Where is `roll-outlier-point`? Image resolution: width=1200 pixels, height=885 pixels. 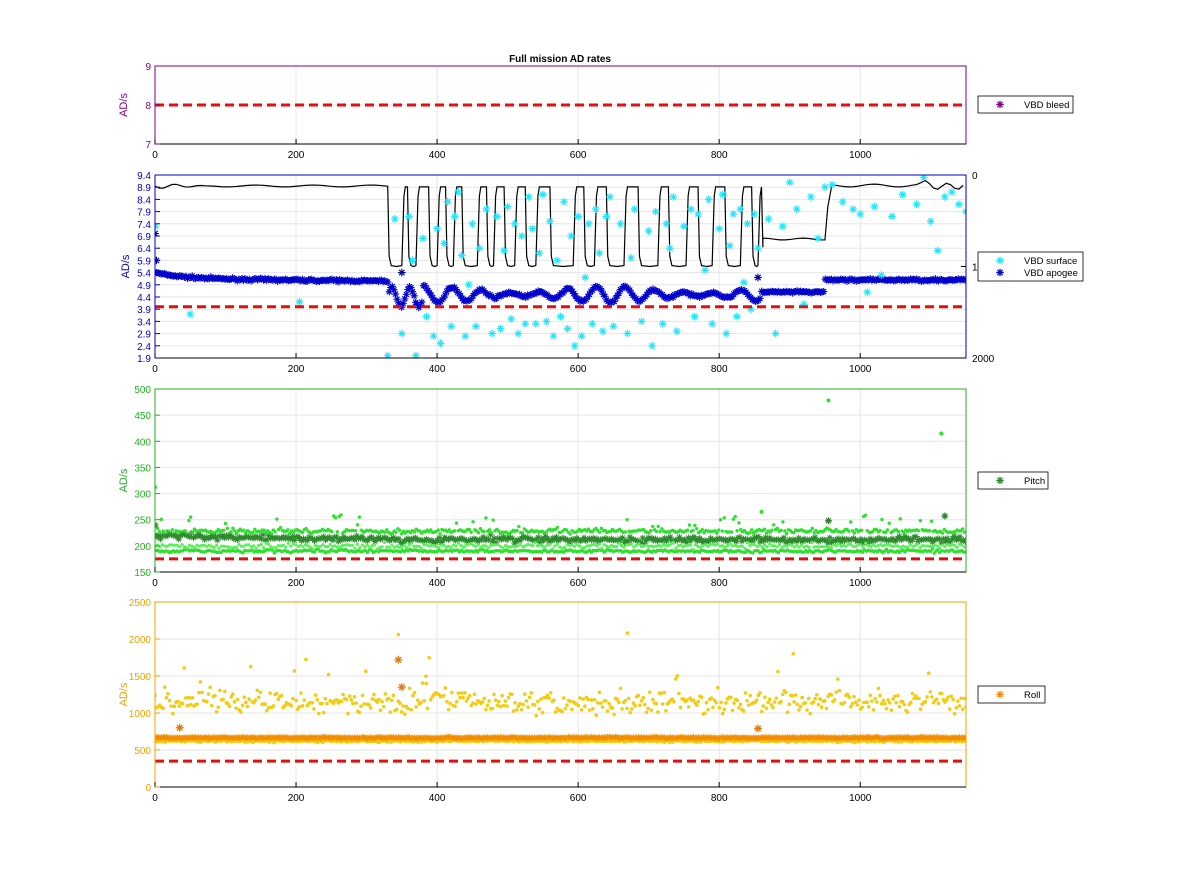 roll-outlier-point is located at coordinates (627, 633).